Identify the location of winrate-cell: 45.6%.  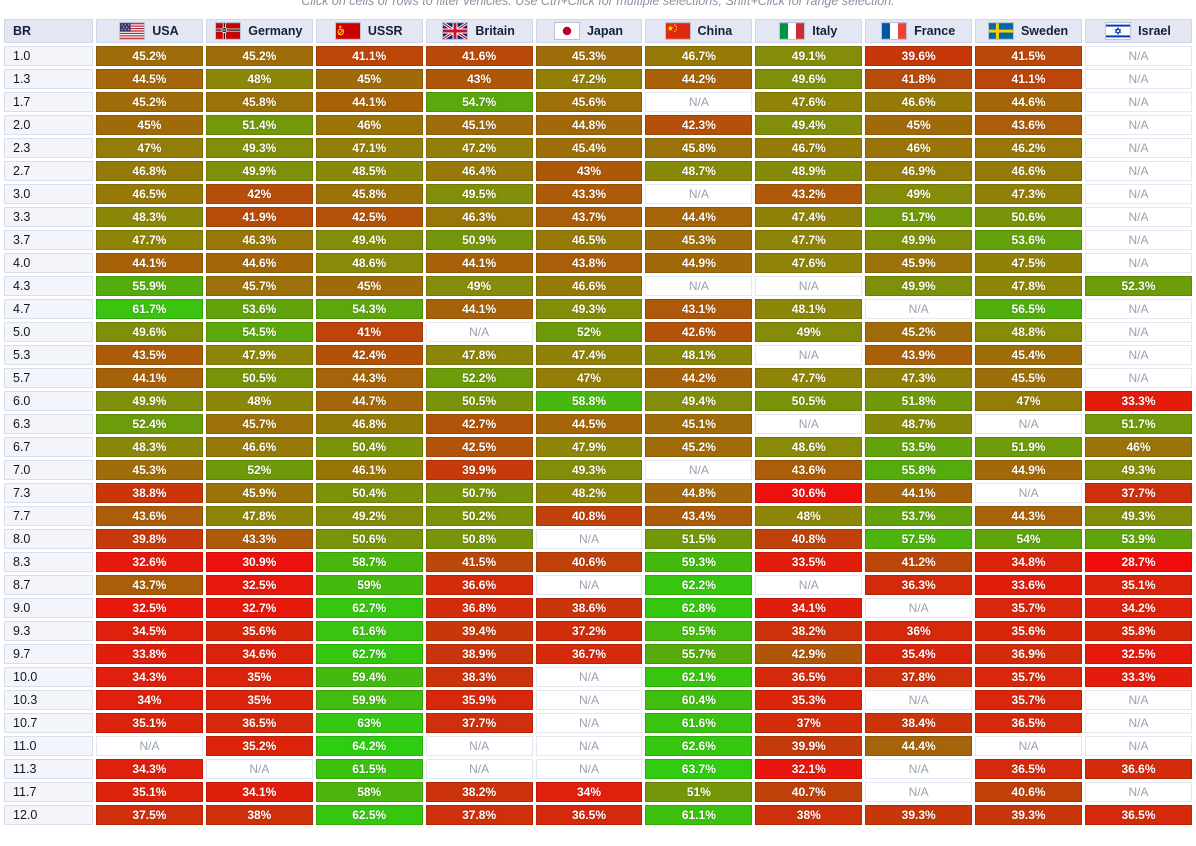
(589, 102).